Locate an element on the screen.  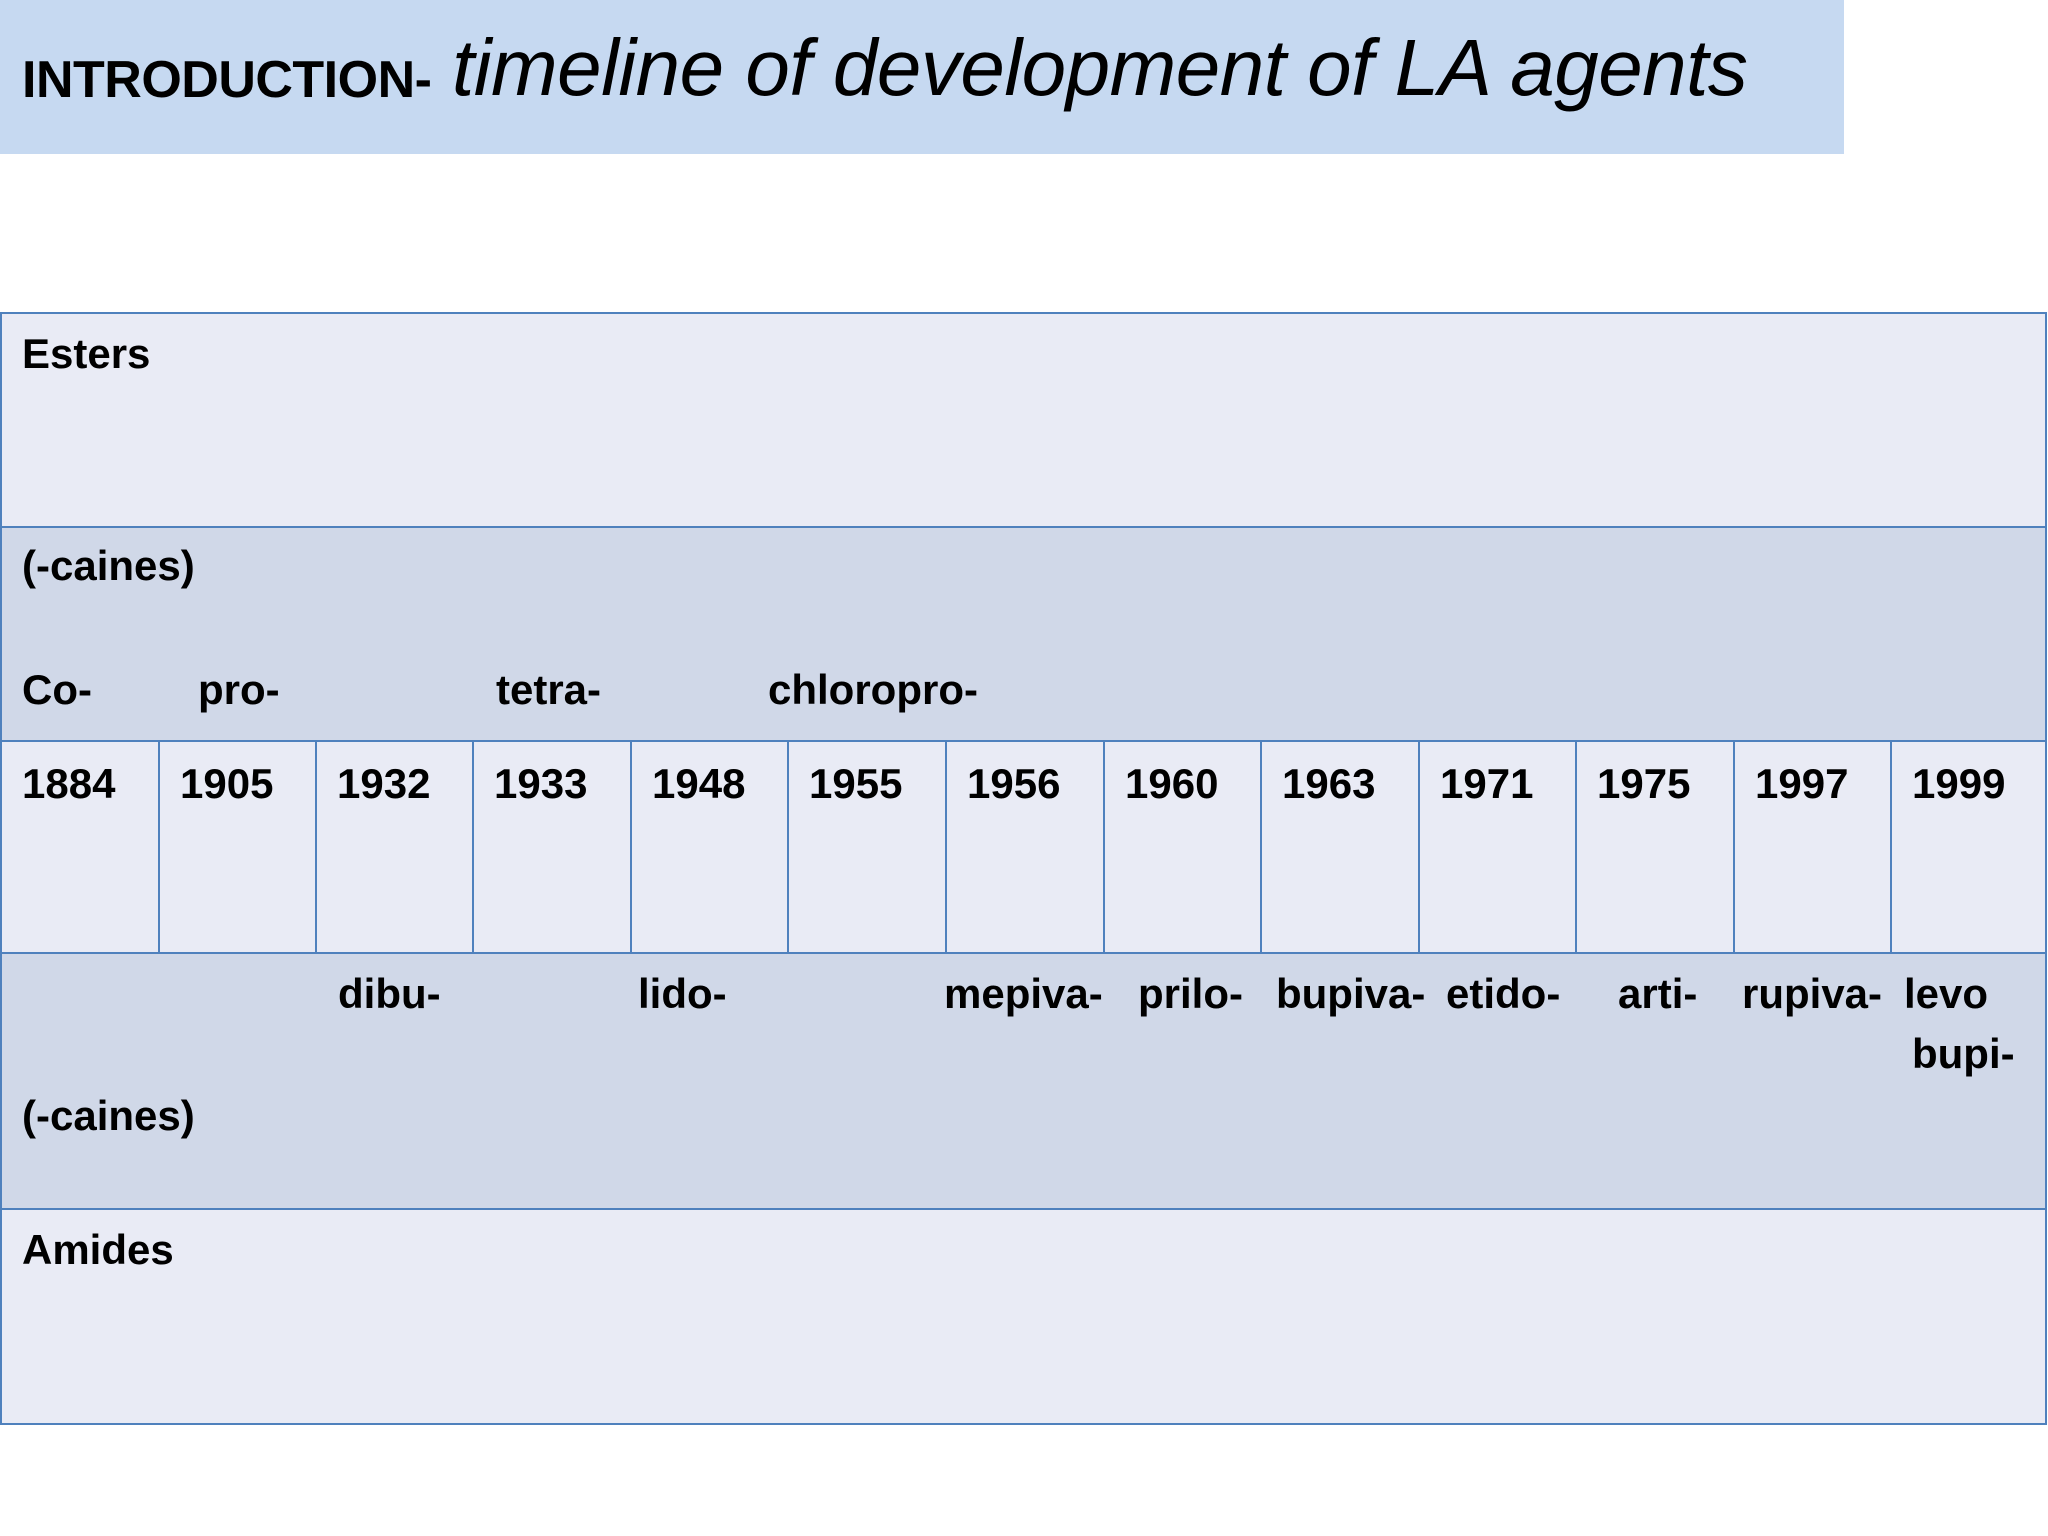
year-cell: 1956 is located at coordinates (1026, 847).